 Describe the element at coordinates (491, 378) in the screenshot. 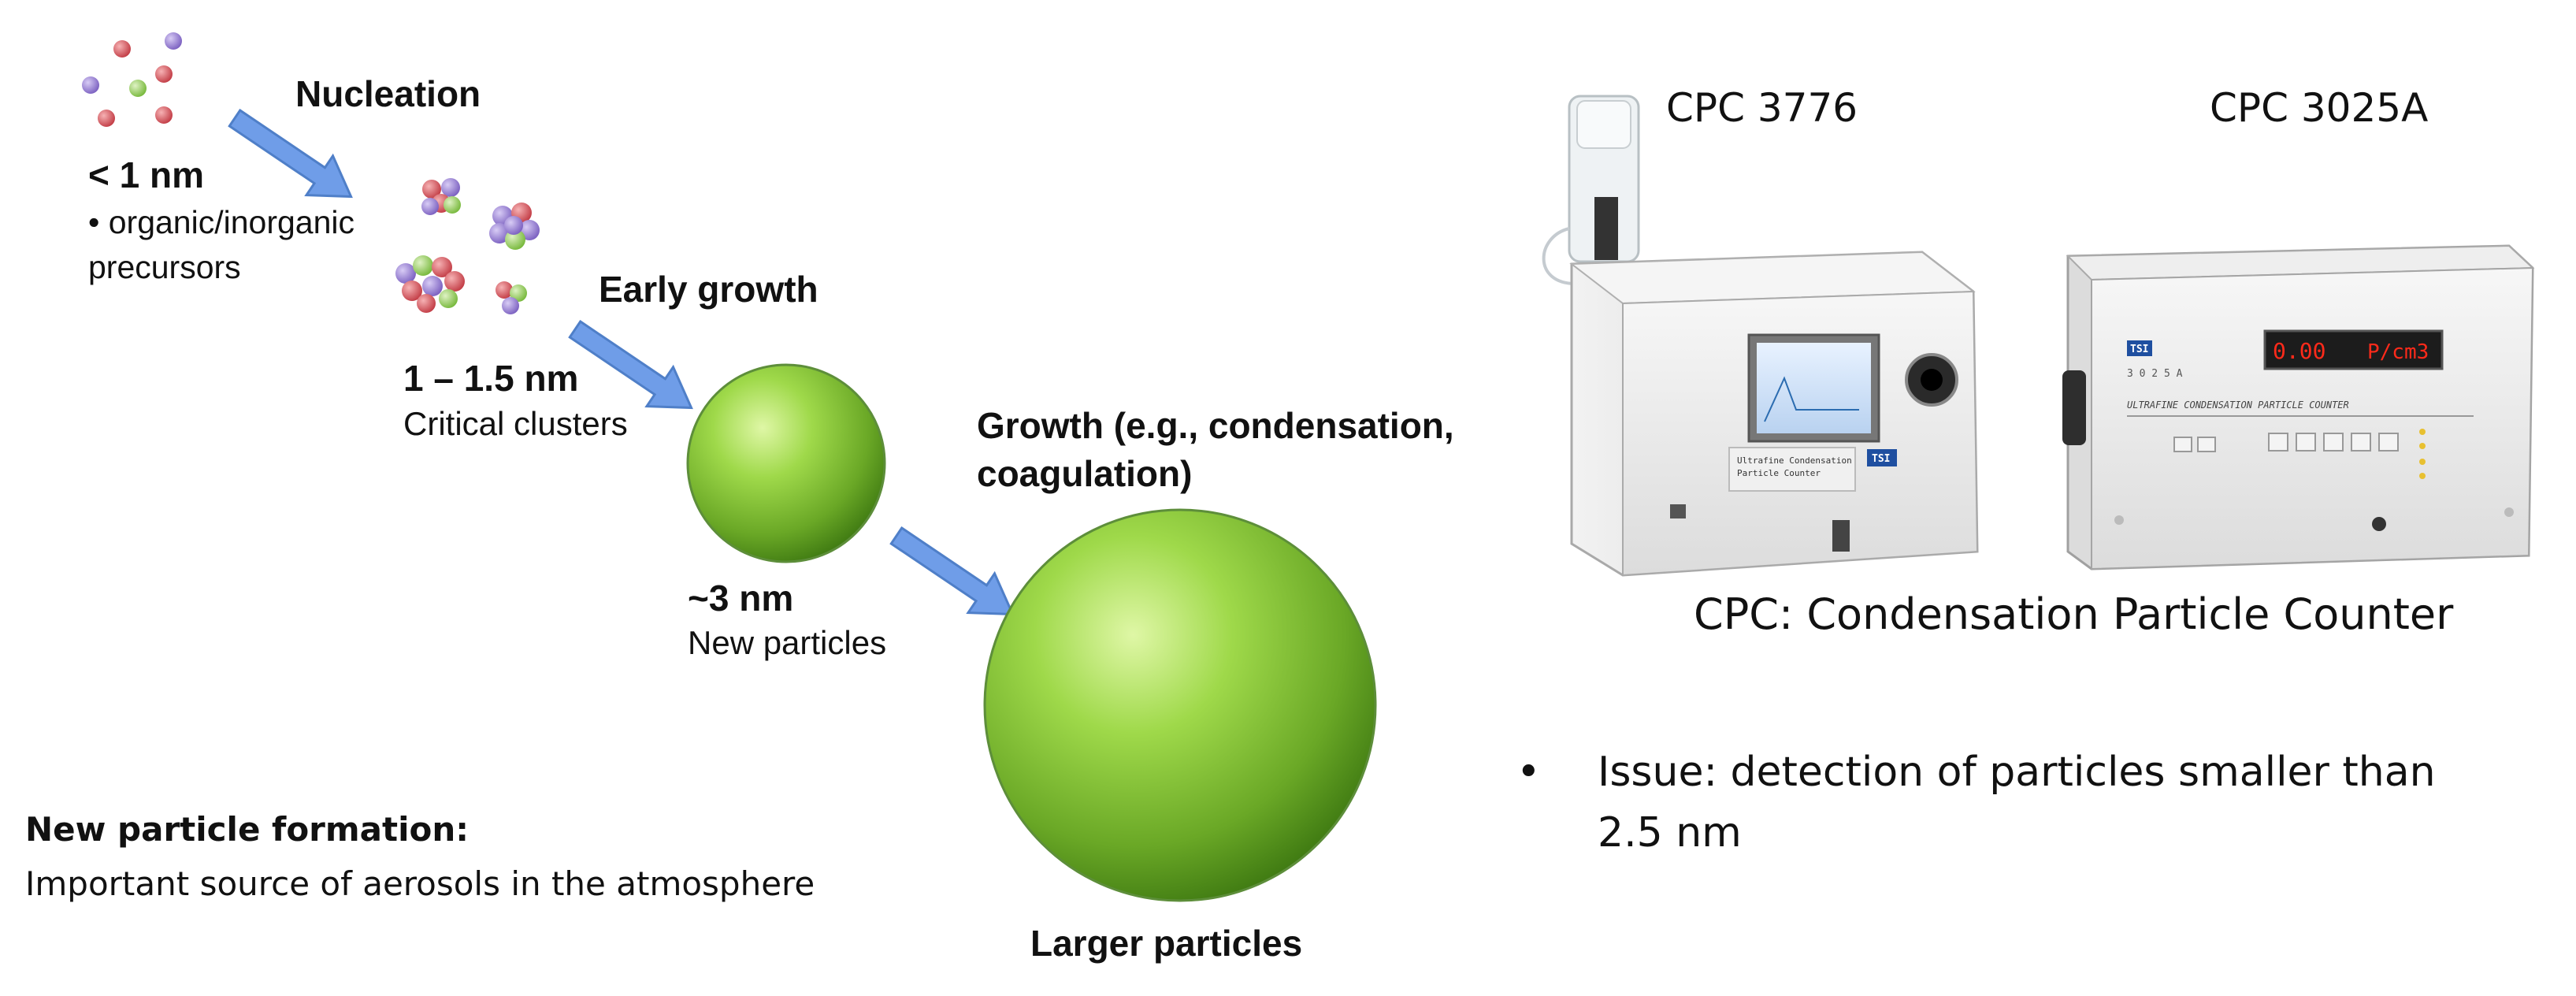

I see `size-label-1-1.5nm: 1 – 1.5 nm` at that location.